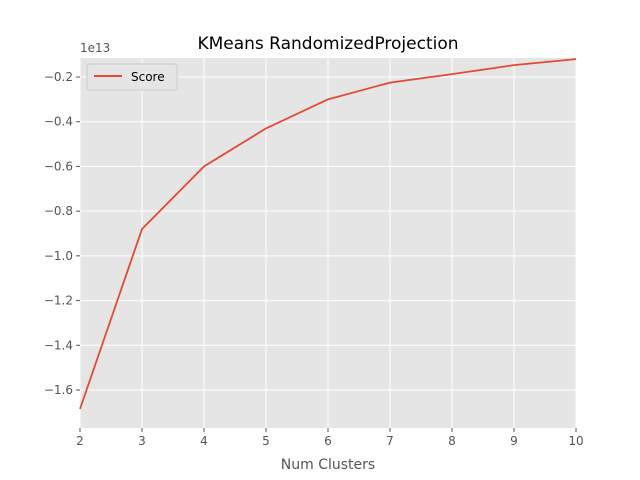 The width and height of the screenshot is (640, 480). I want to click on y-tick-label: −1.2, so click(58, 301).